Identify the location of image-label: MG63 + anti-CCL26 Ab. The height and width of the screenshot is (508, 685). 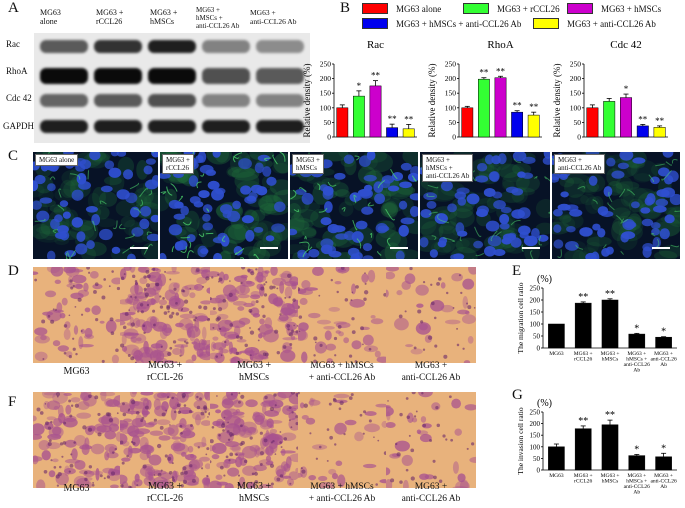
(580, 164).